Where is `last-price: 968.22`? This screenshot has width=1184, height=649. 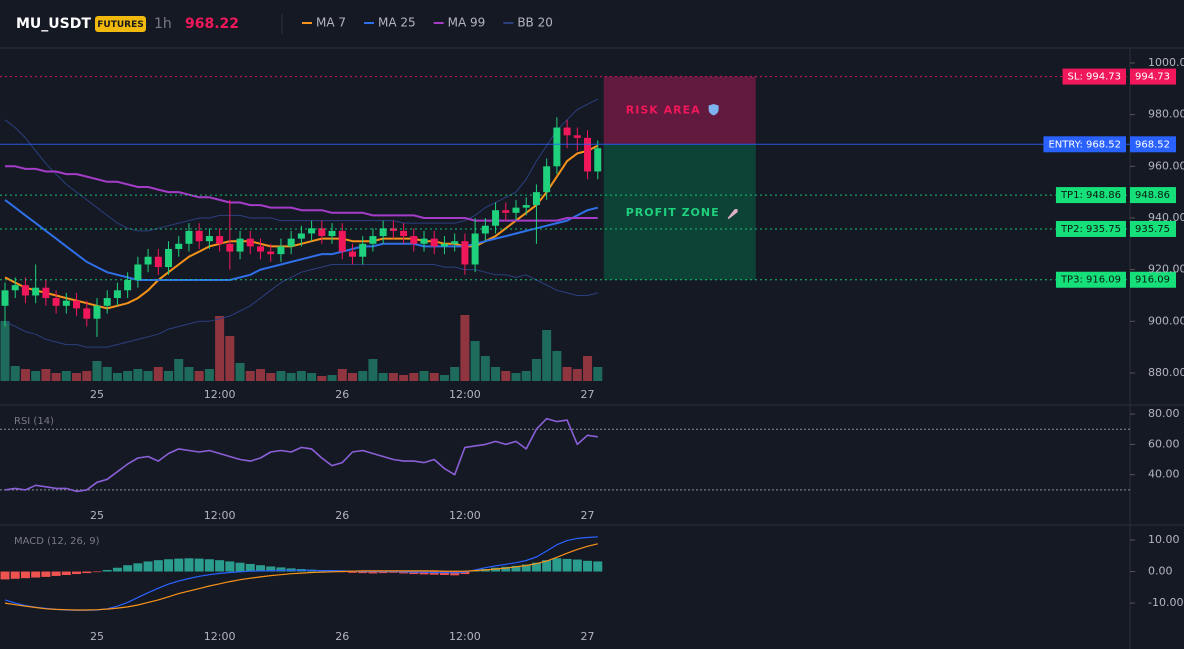
last-price: 968.22 is located at coordinates (212, 24).